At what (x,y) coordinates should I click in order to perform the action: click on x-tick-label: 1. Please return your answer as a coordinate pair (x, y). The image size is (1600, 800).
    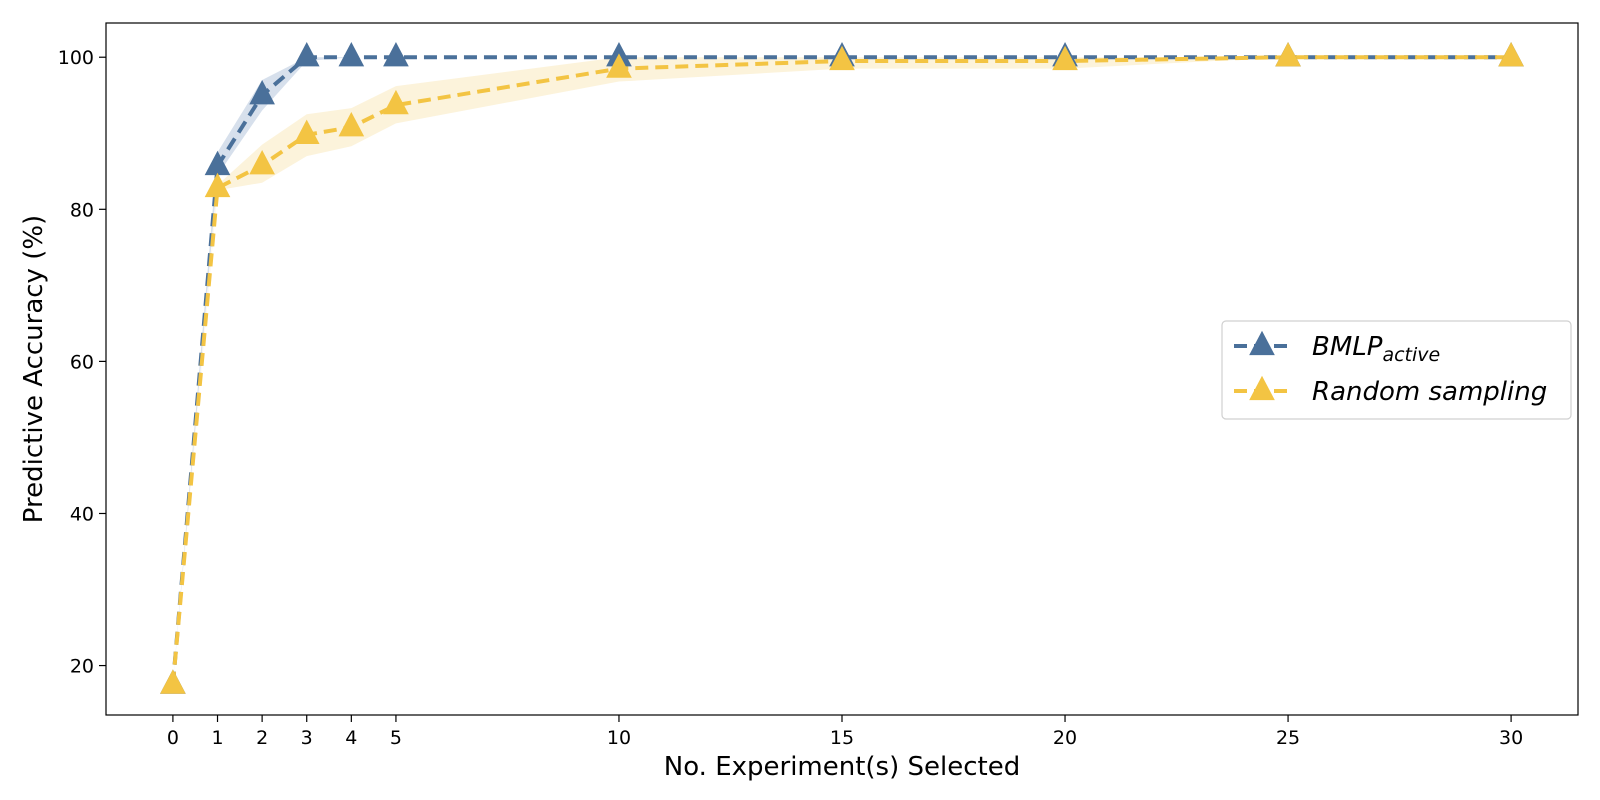
    Looking at the image, I should click on (217, 738).